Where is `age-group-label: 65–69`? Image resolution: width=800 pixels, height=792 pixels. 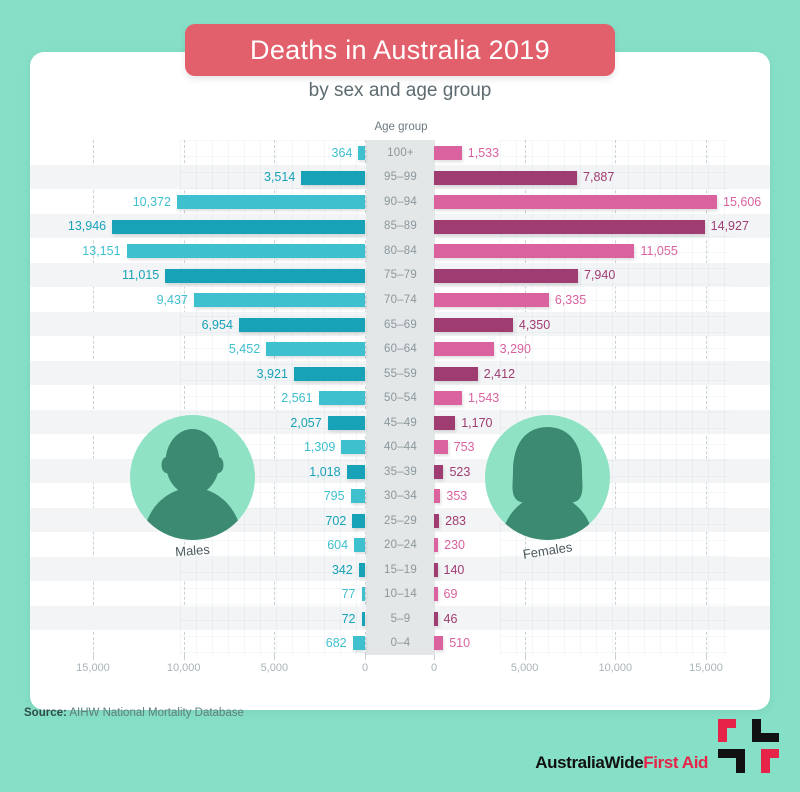 age-group-label: 65–69 is located at coordinates (400, 324).